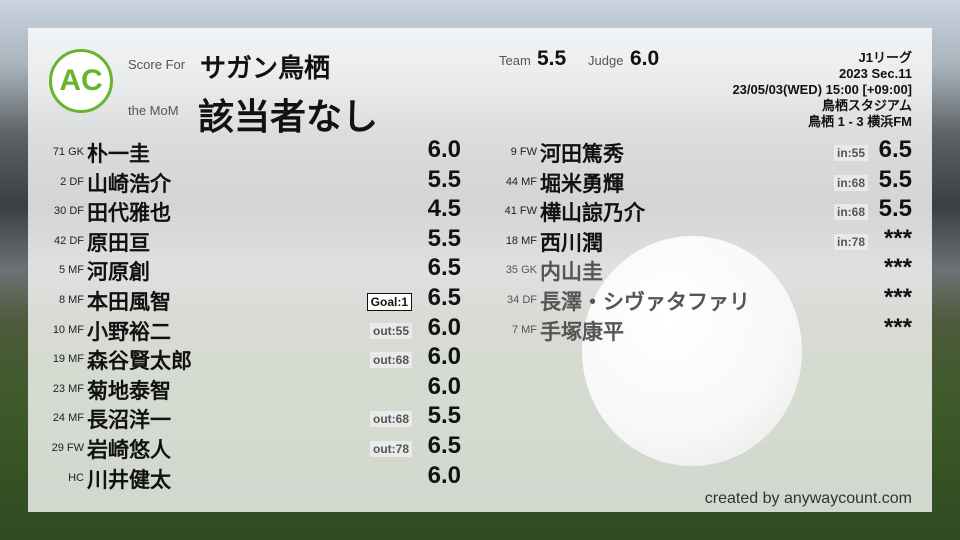 The height and width of the screenshot is (540, 960). What do you see at coordinates (129, 390) in the screenshot?
I see `player-name: 菊地泰智` at bounding box center [129, 390].